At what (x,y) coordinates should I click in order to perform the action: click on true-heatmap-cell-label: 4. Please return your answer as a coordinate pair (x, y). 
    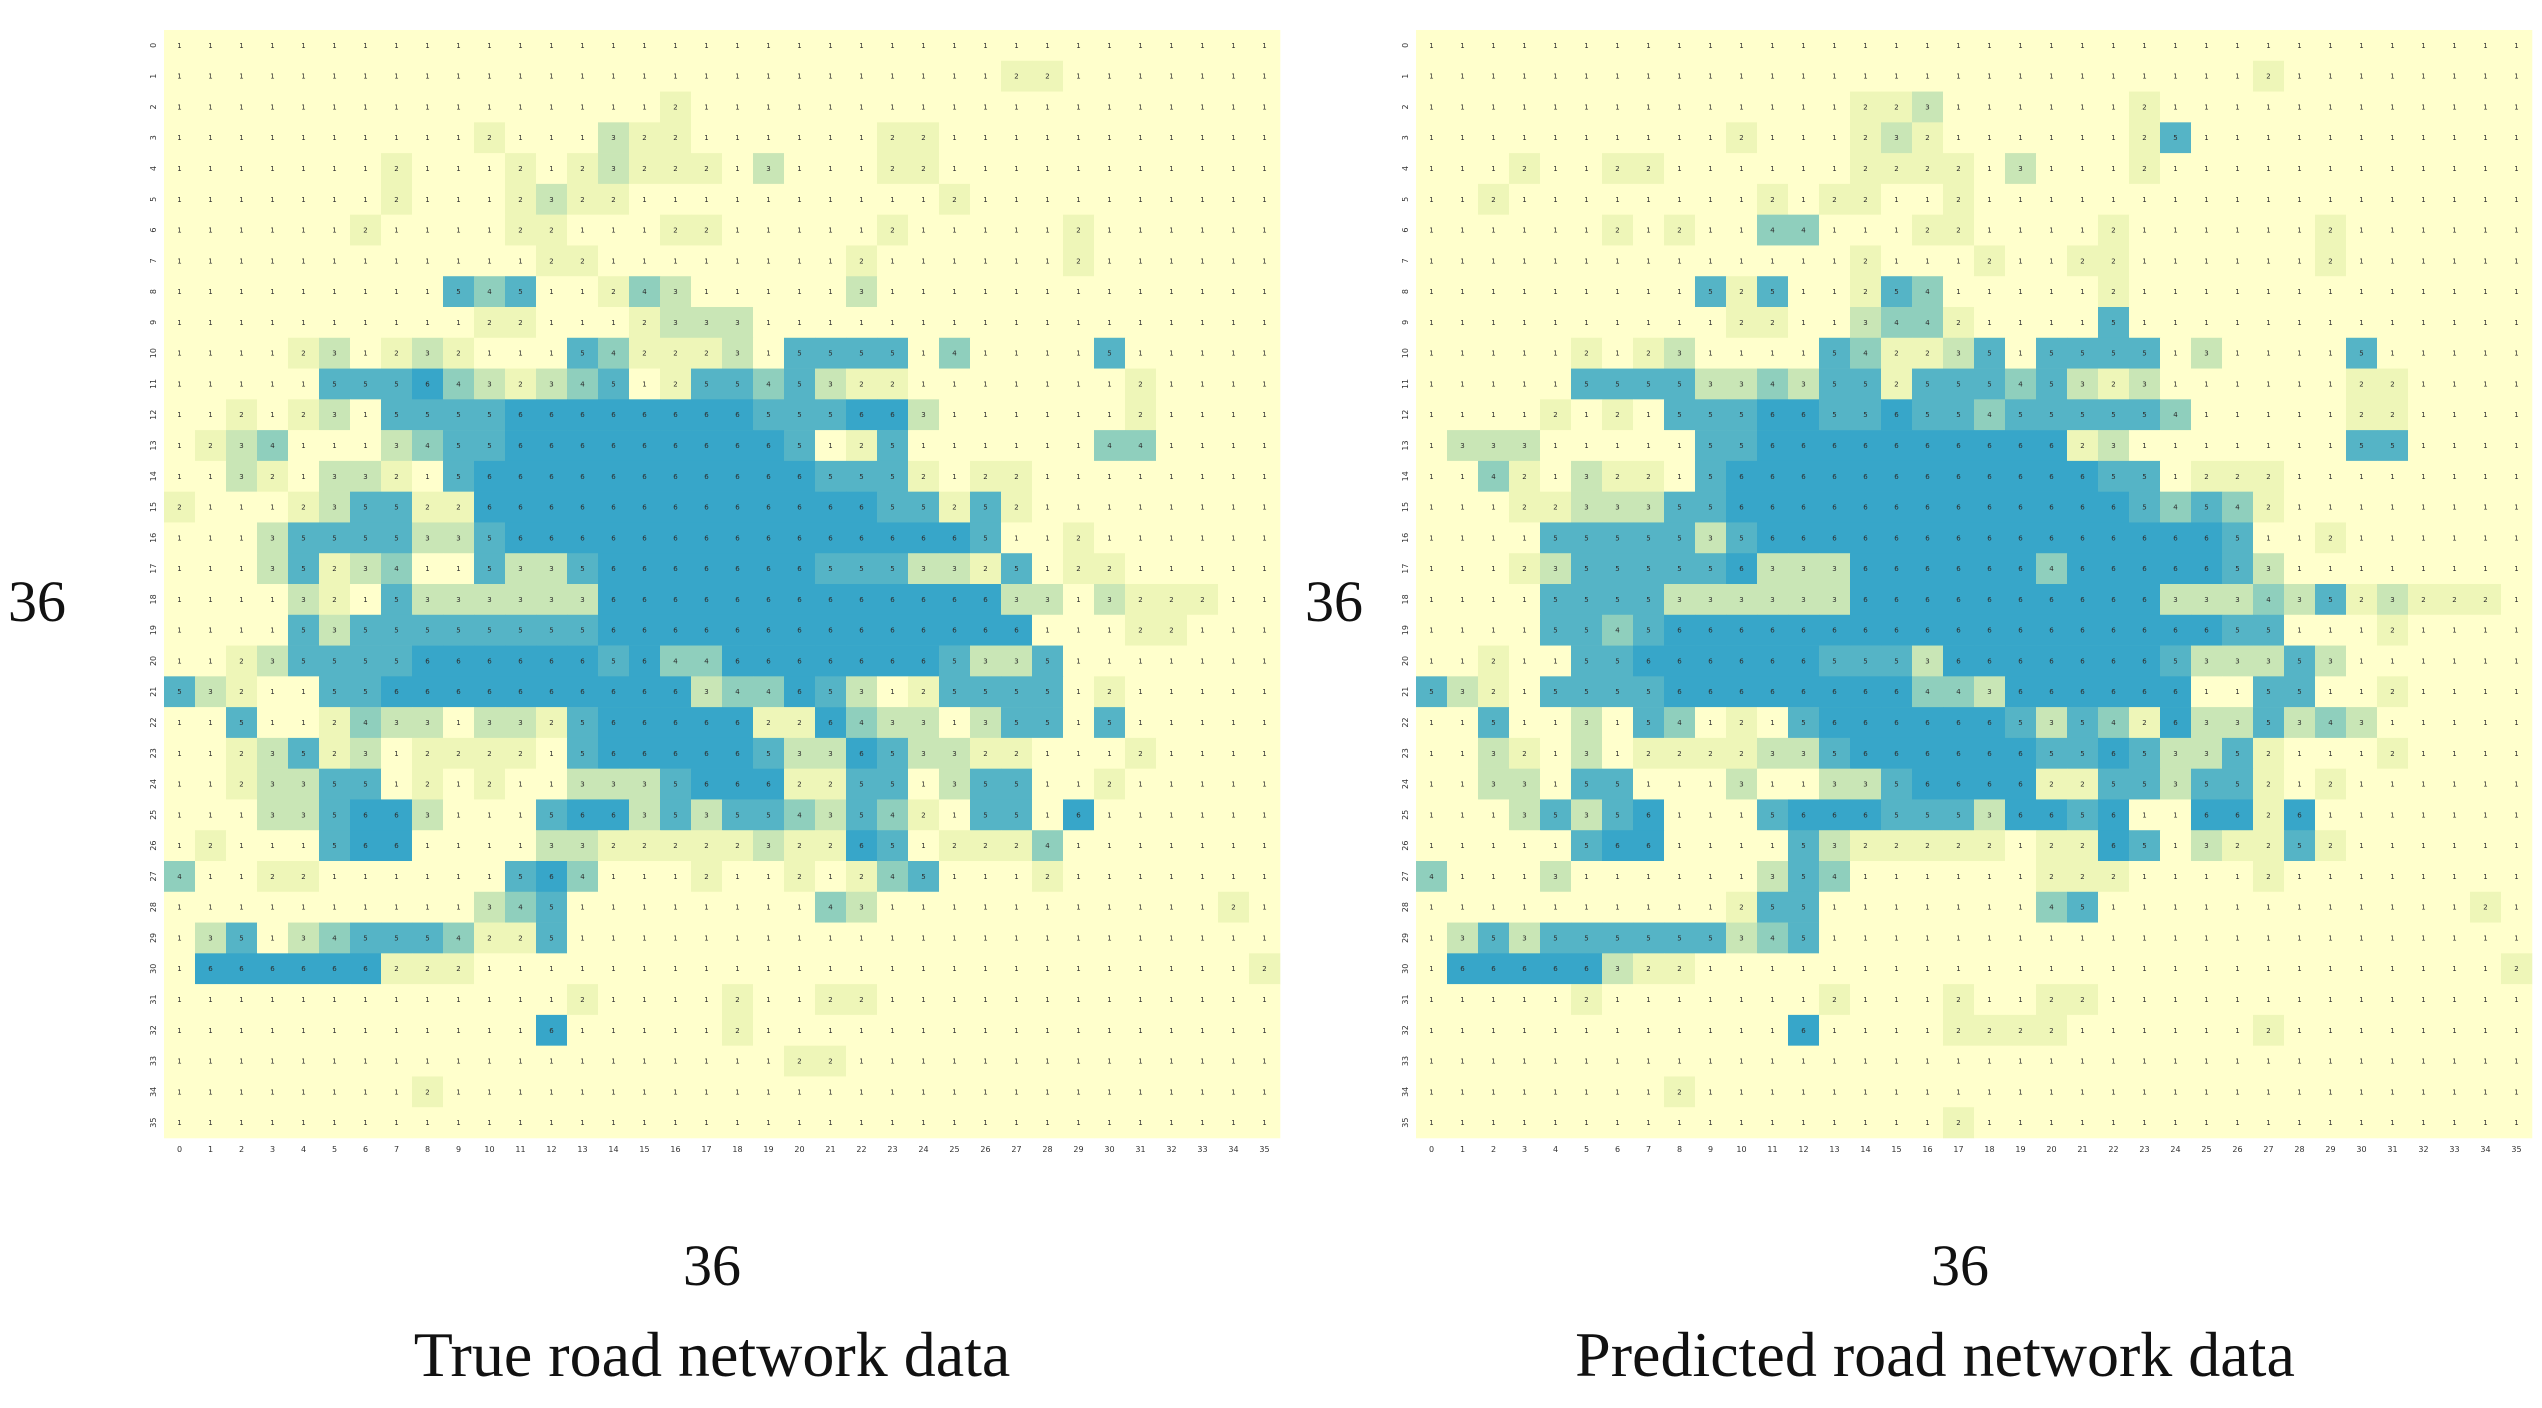
    Looking at the image, I should click on (1047, 846).